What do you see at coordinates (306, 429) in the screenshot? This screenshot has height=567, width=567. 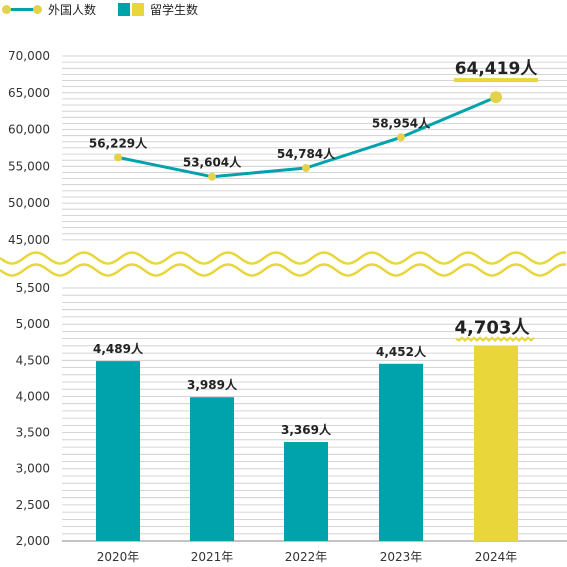 I see `bar-value-label: 3,369人` at bounding box center [306, 429].